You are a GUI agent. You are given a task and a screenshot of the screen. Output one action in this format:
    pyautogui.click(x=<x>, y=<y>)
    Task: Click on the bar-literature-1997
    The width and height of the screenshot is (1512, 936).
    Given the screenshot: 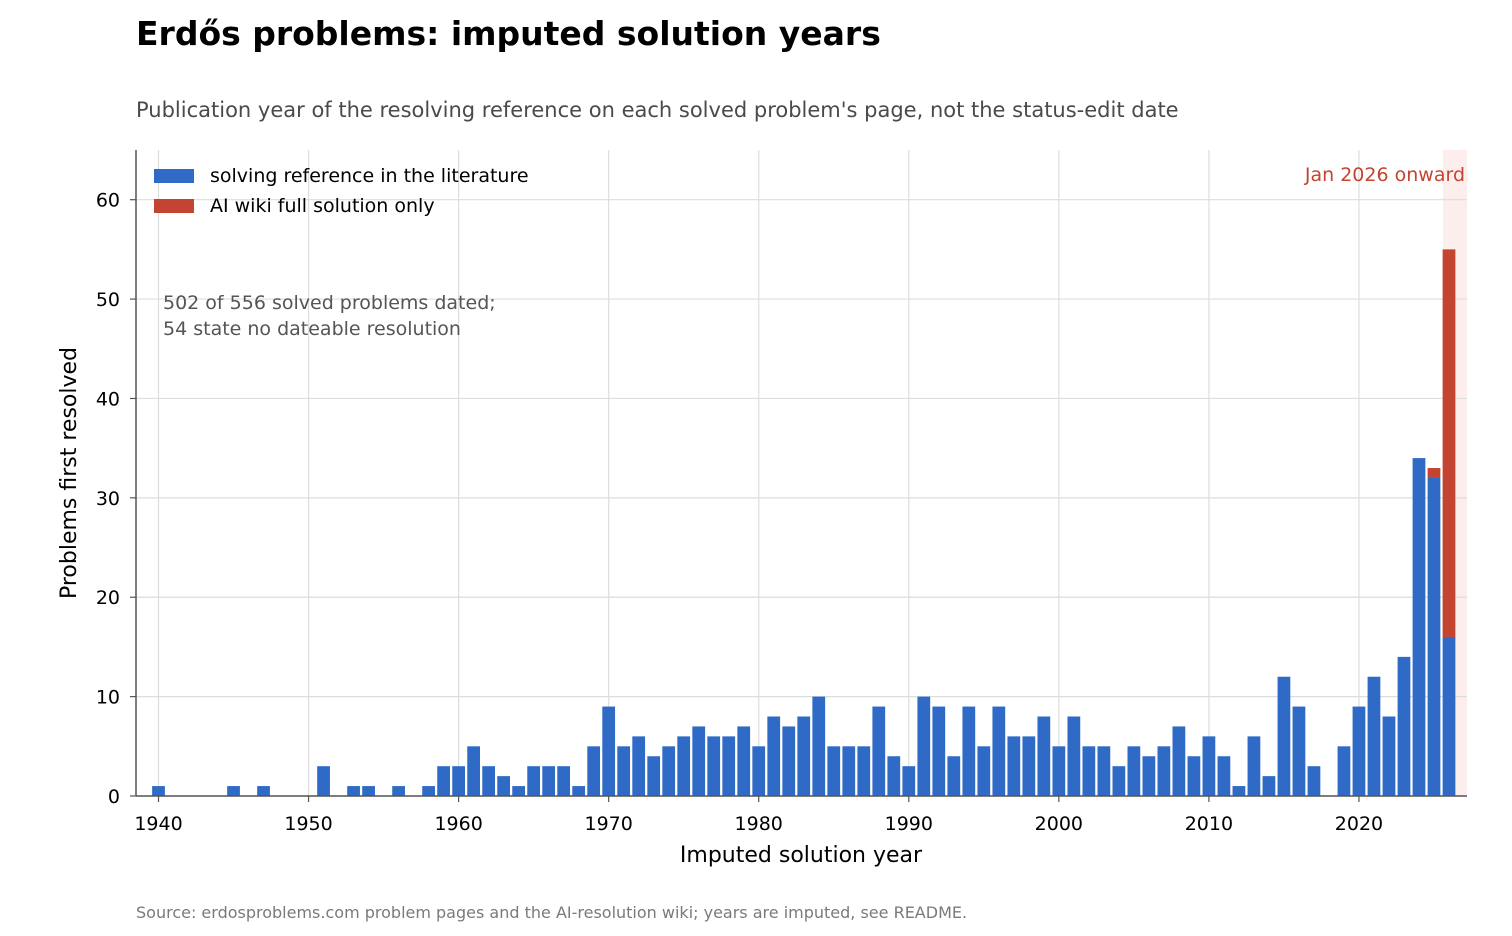 What is the action you would take?
    pyautogui.click(x=1014, y=766)
    